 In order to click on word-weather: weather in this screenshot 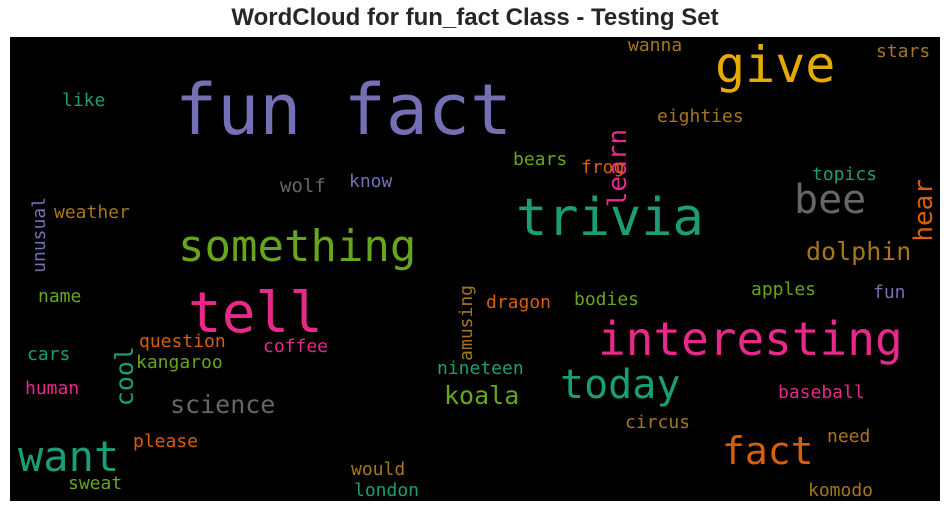, I will do `click(92, 212)`.